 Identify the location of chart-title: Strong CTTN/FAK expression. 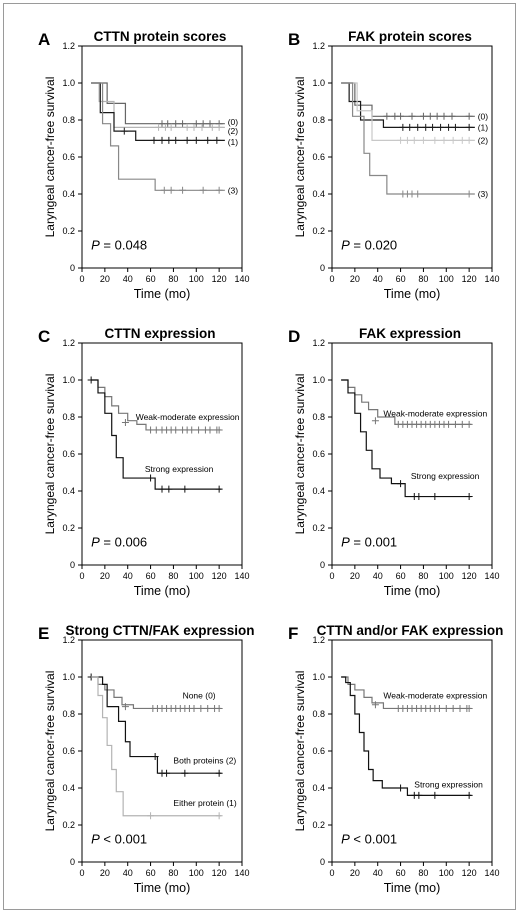
(159, 630).